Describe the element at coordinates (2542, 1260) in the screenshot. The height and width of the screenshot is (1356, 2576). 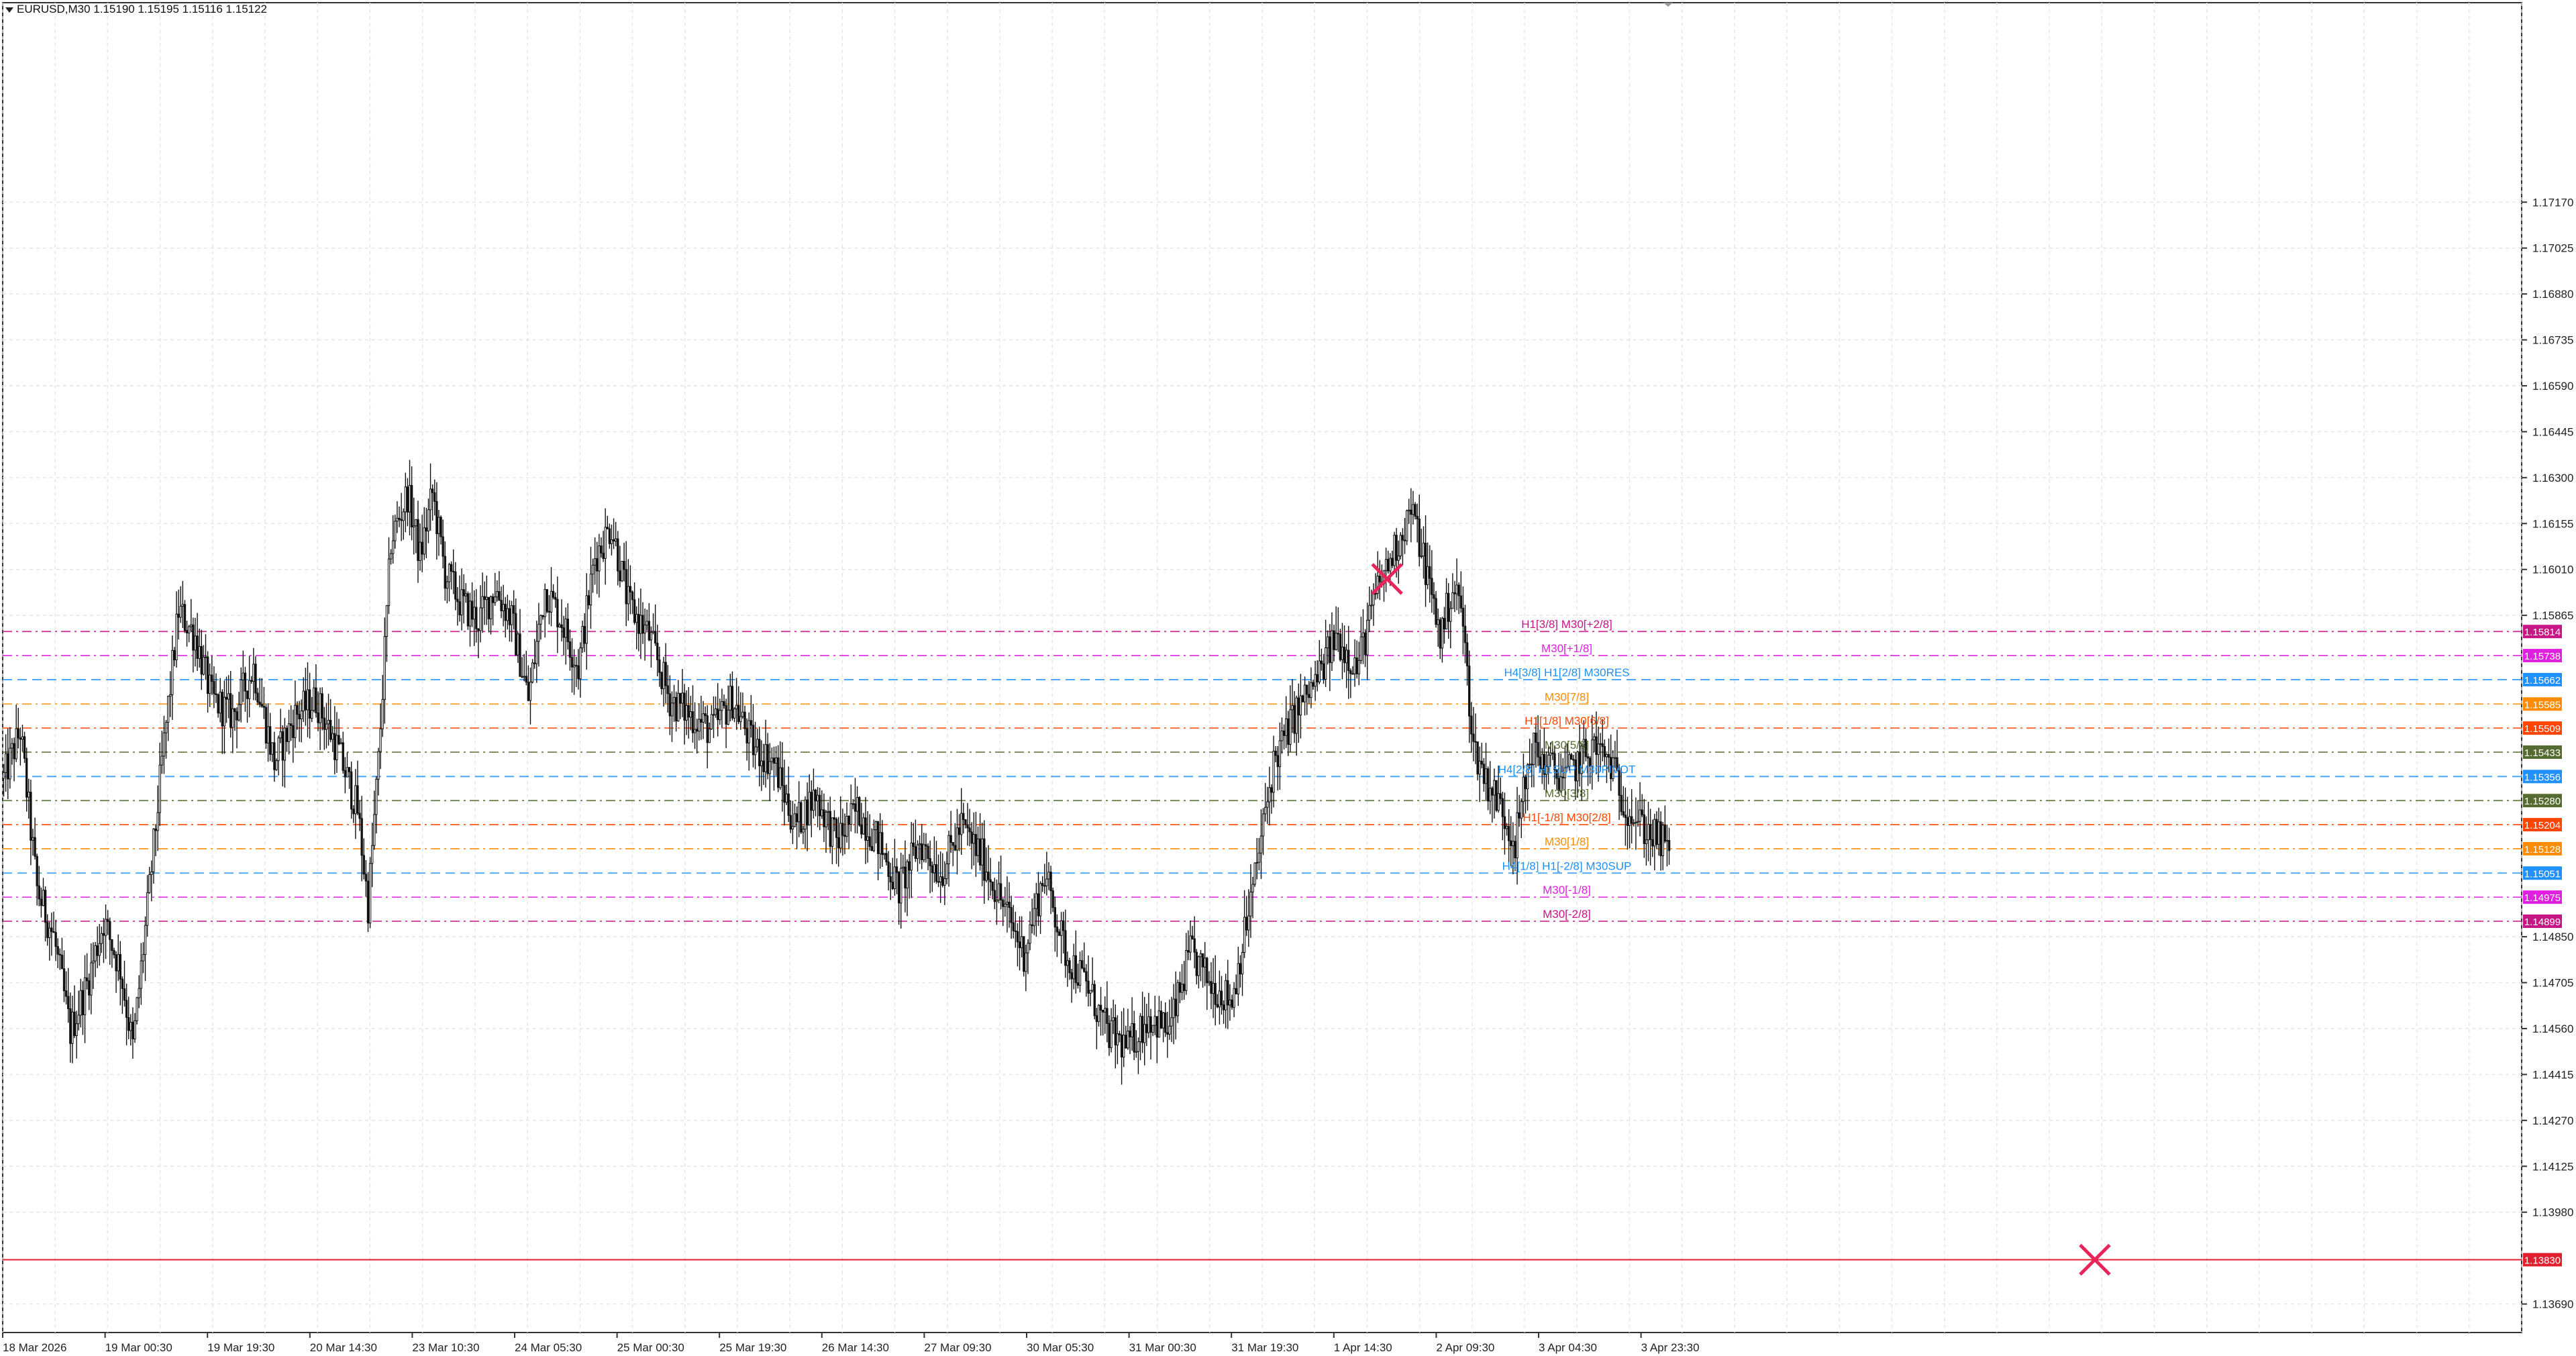
I see `hline-tag-bg` at that location.